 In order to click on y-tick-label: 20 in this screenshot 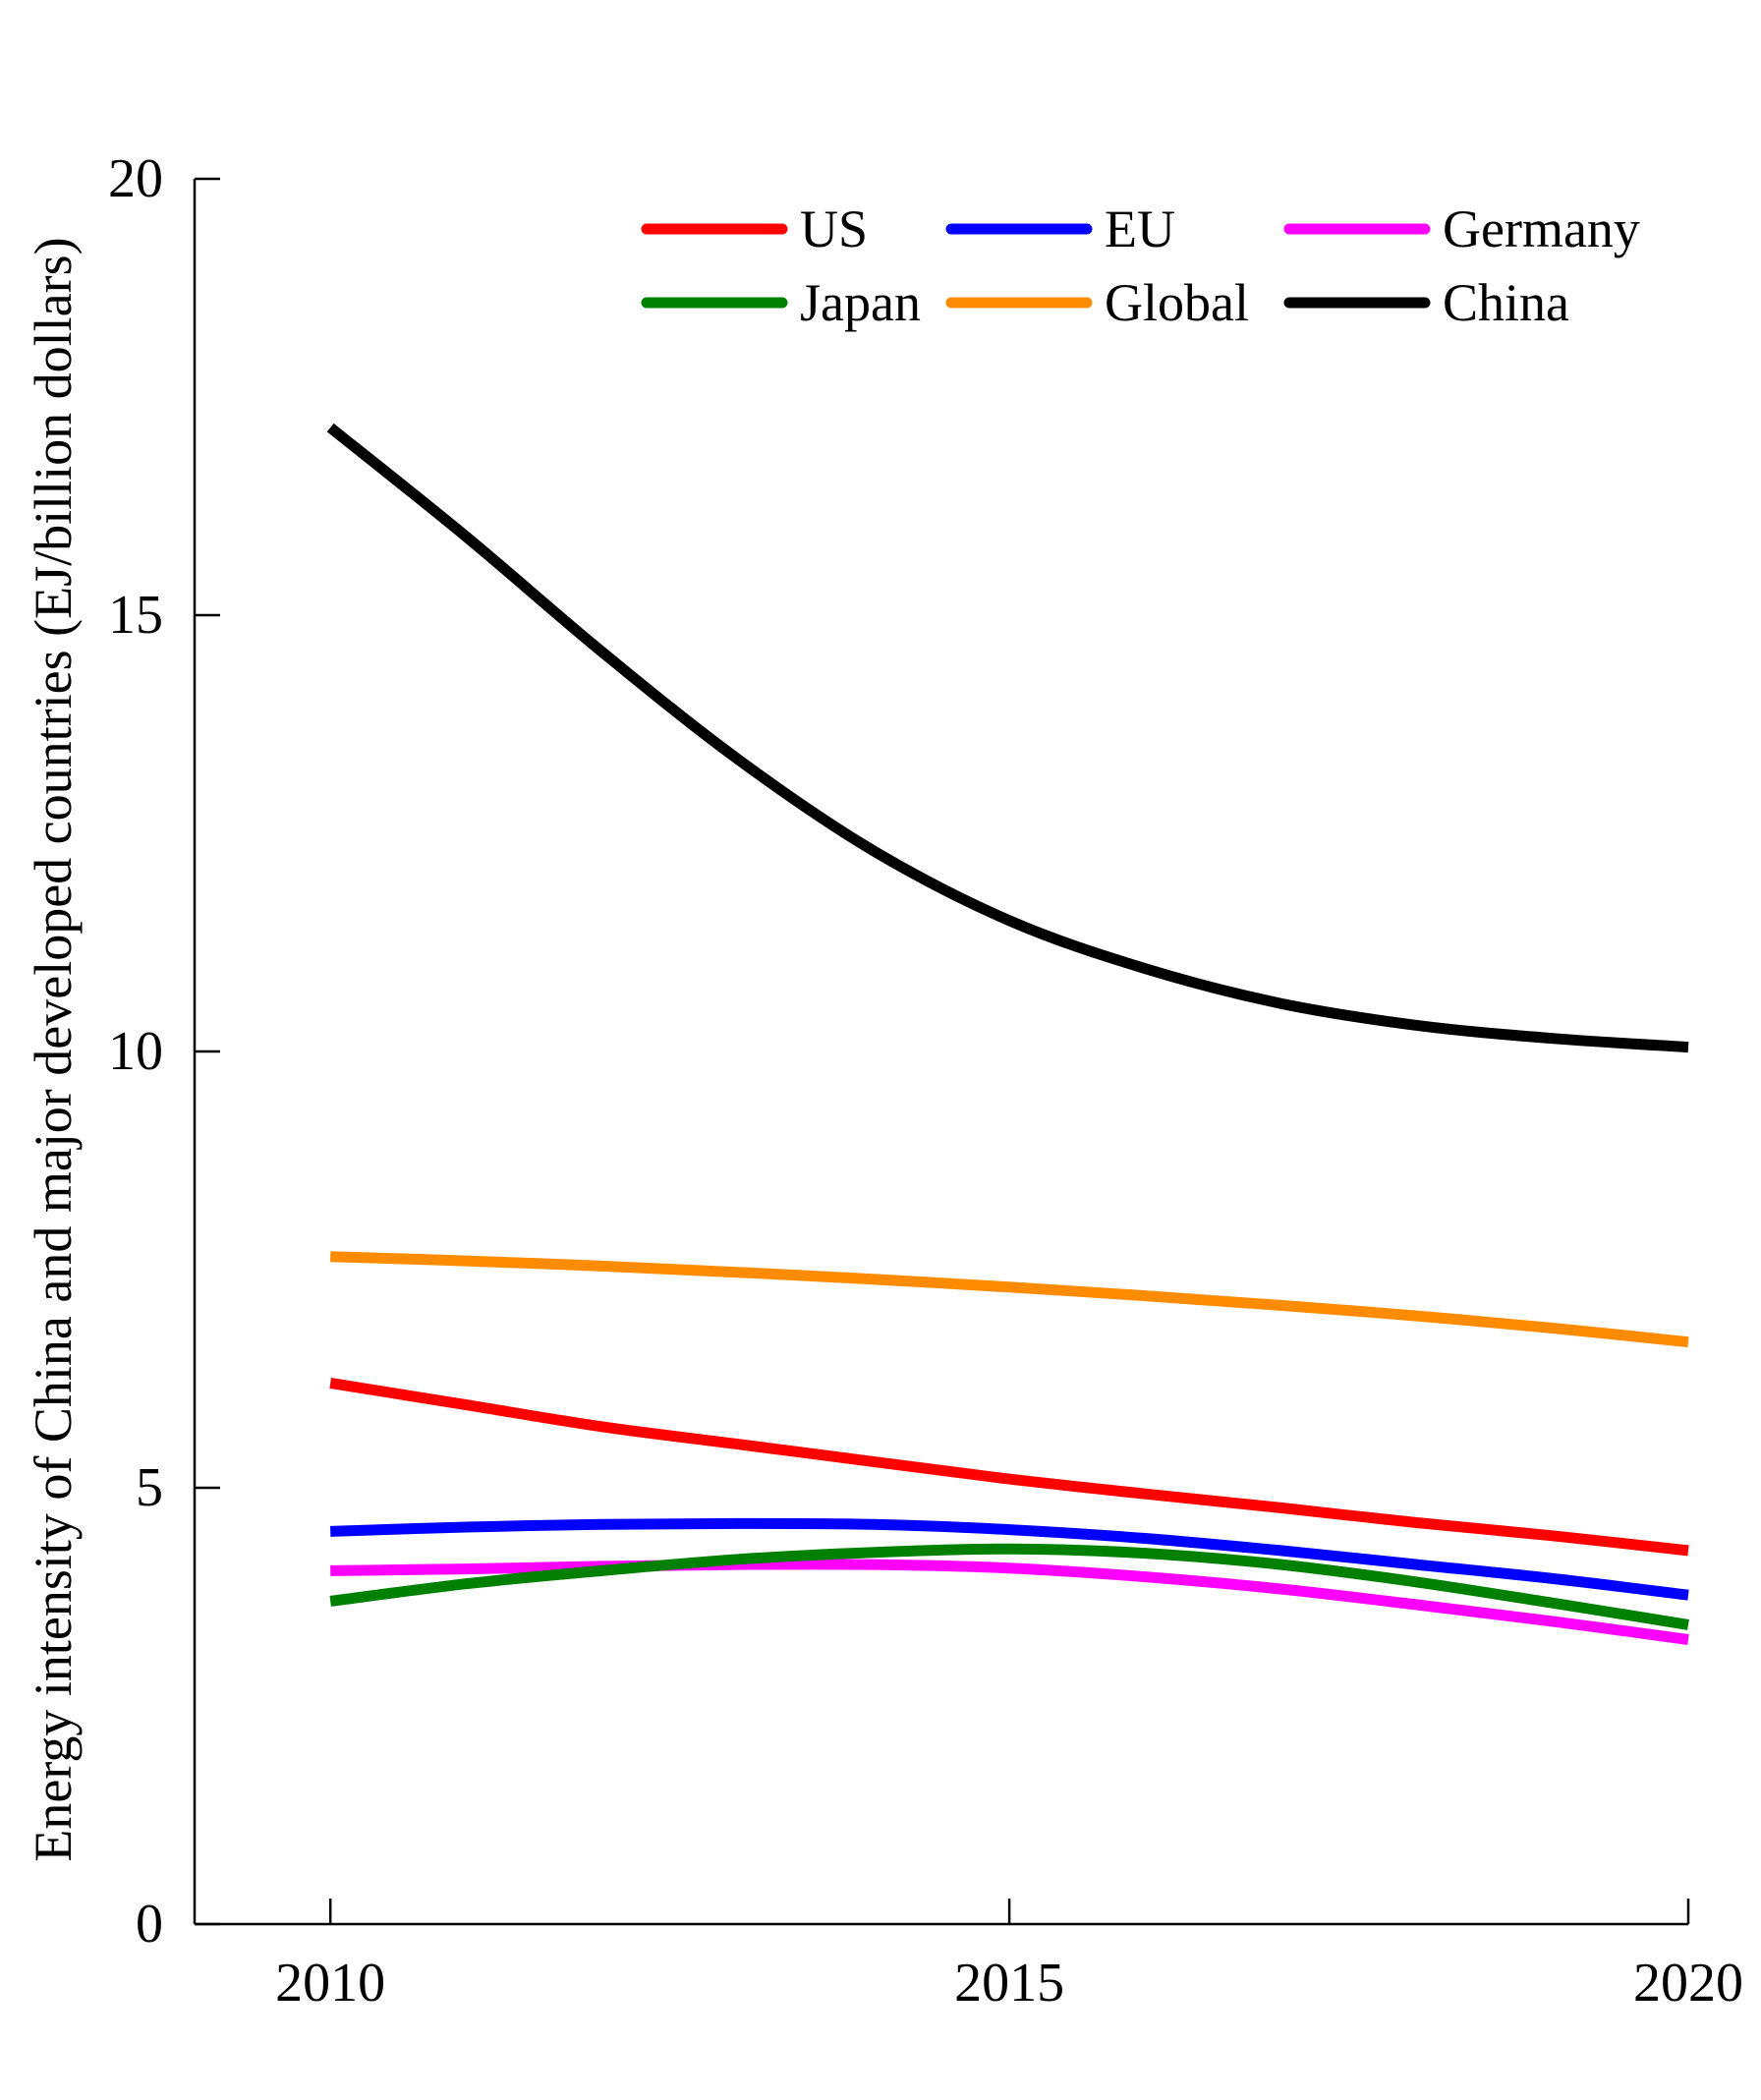, I will do `click(135, 178)`.